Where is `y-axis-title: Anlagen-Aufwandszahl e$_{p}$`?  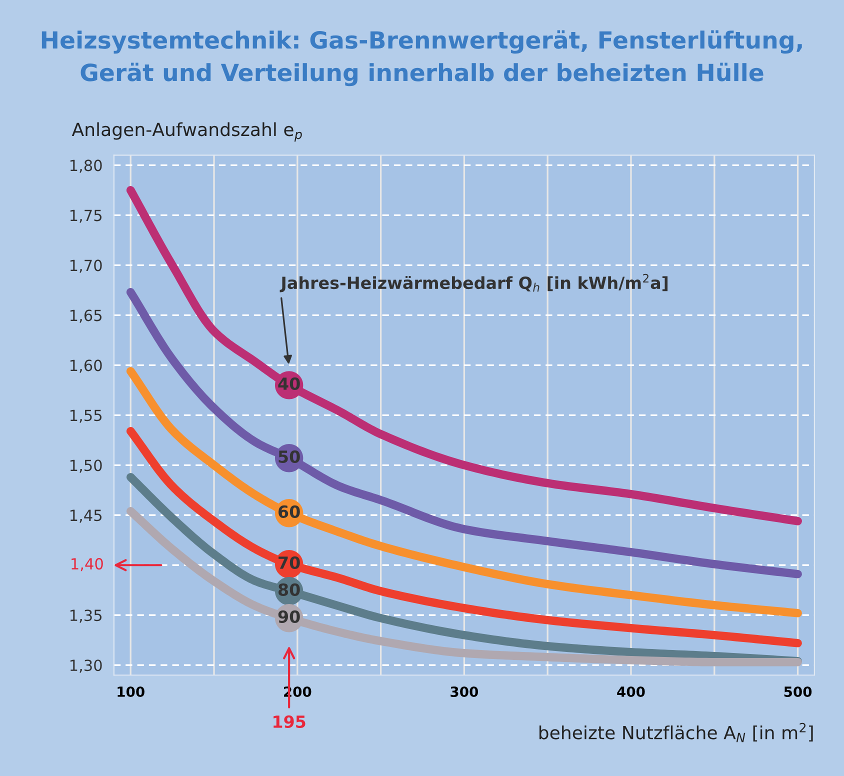
y-axis-title: Anlagen-Aufwandszahl e$_{p}$ is located at coordinates (187, 132).